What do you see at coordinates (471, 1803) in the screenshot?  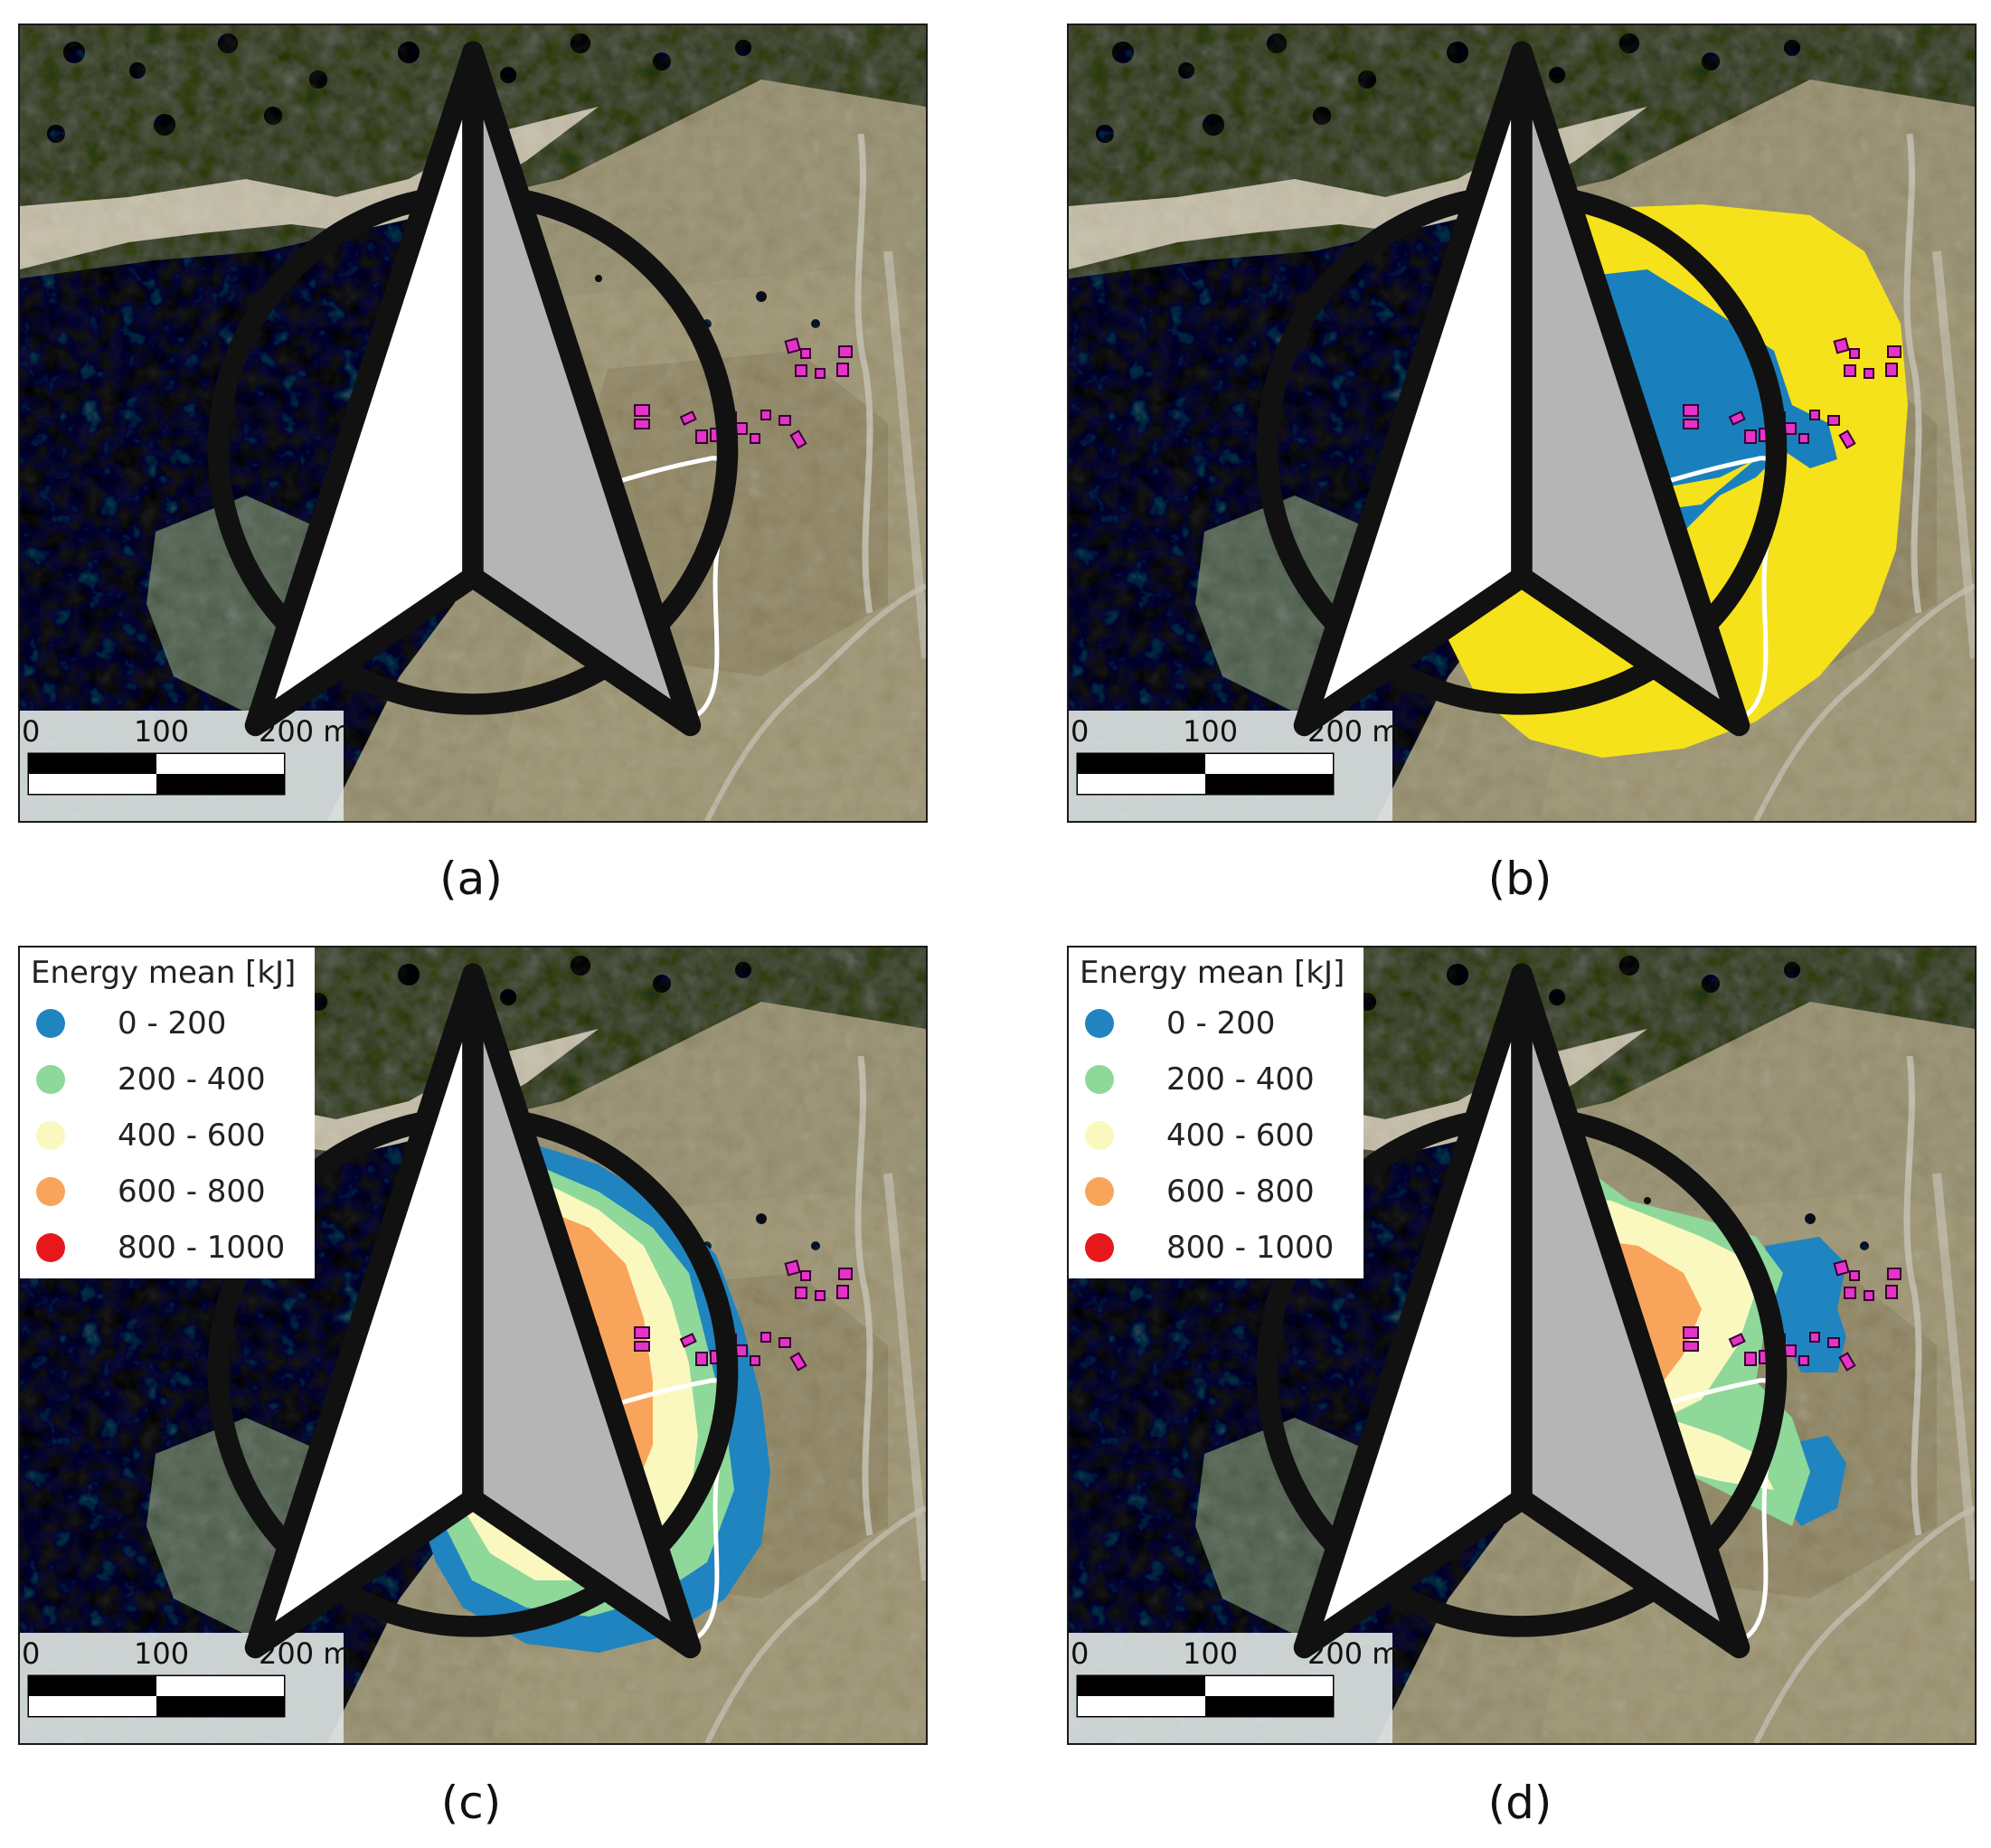 I see `caption-c: (c)` at bounding box center [471, 1803].